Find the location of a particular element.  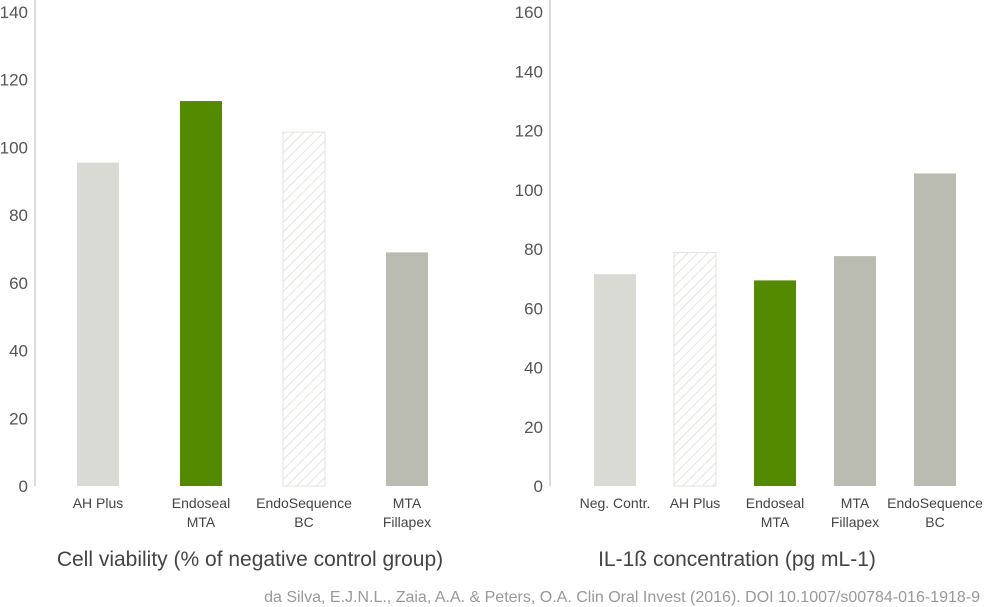

chart-title: IL-1ß concentration (pg mL-1) is located at coordinates (737, 559).